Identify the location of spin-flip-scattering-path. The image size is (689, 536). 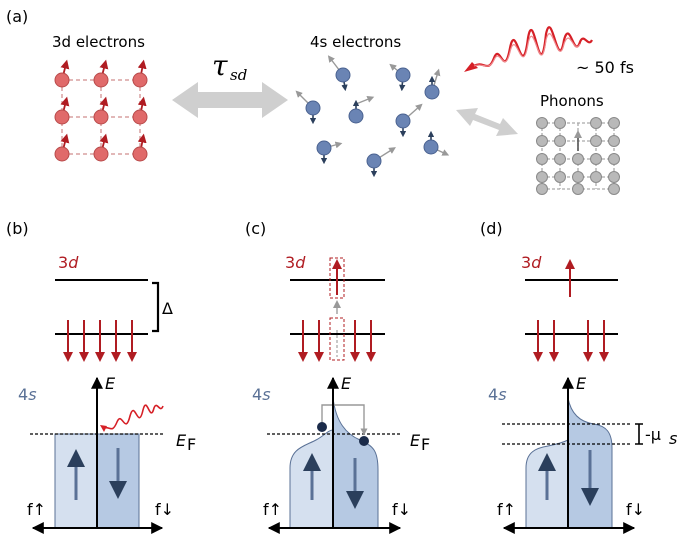
(344, 420).